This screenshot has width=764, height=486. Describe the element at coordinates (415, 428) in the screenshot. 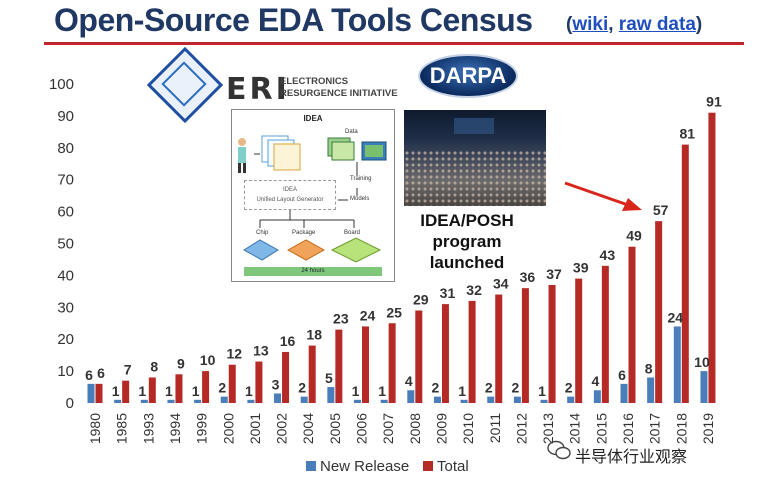

I see `x-tick-label: 2008` at that location.